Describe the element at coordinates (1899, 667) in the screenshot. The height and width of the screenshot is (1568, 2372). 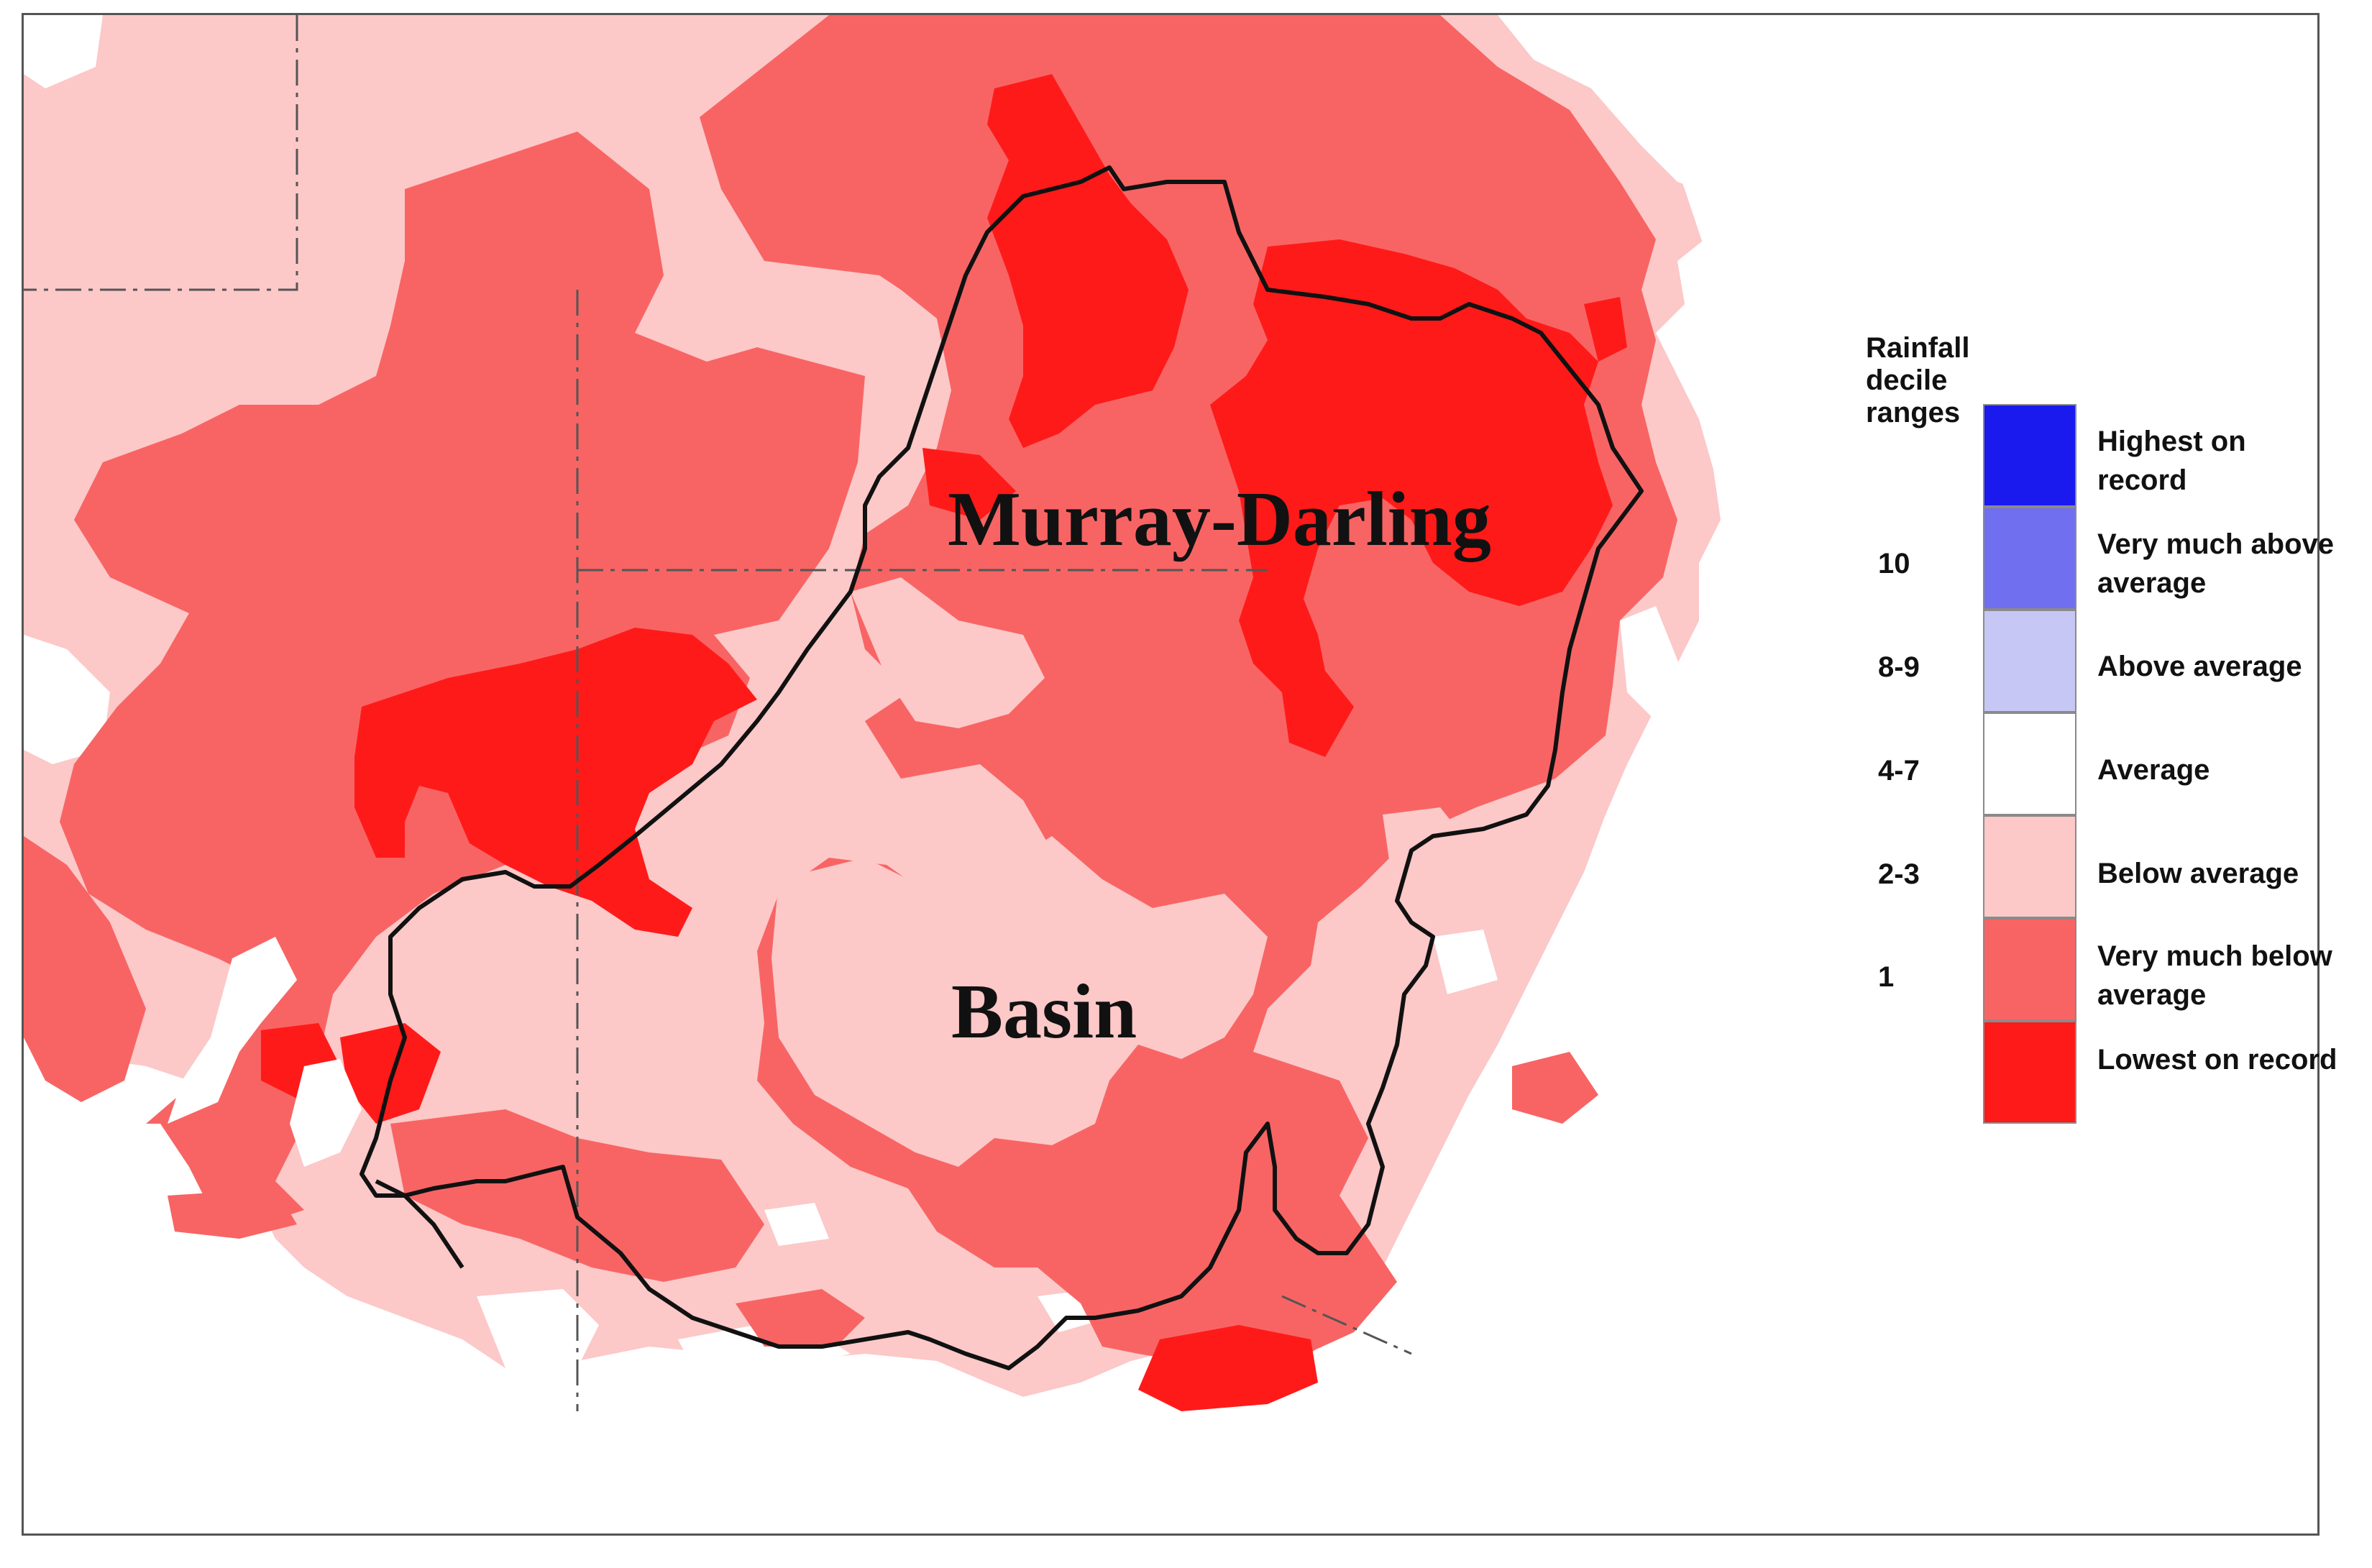
I see `legend-range-8-9: 8-9` at that location.